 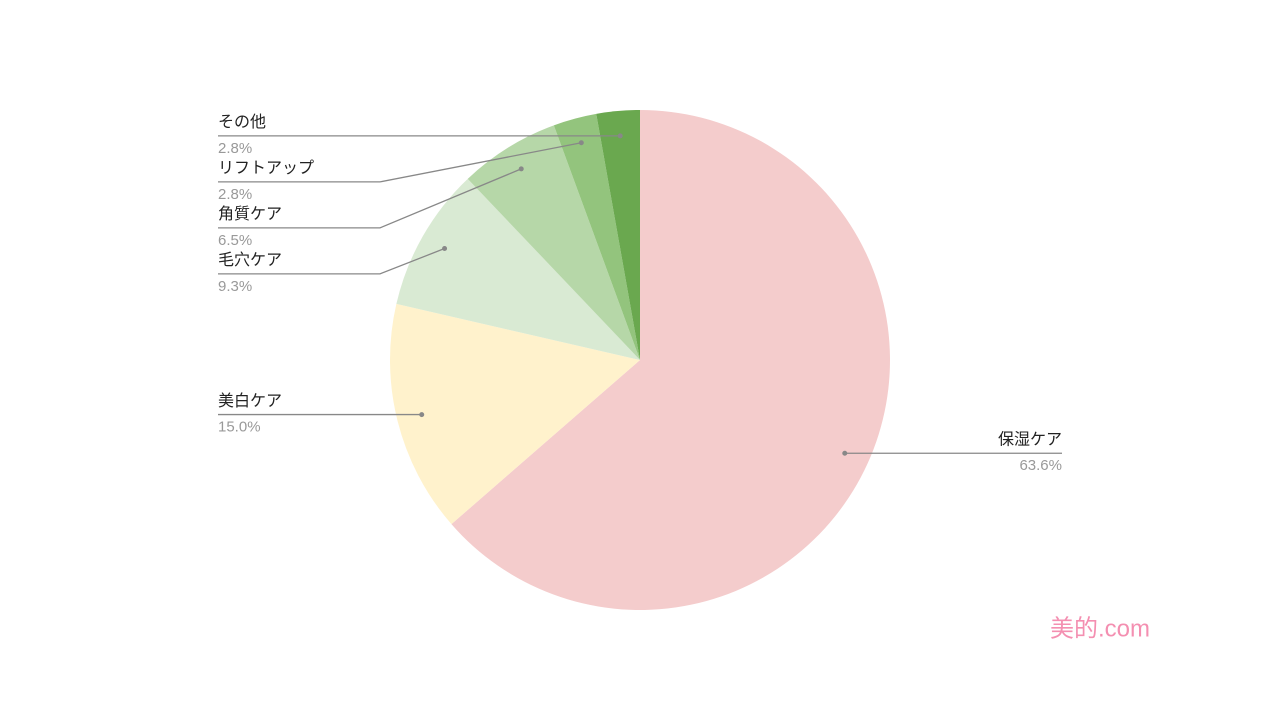 What do you see at coordinates (1100, 628) in the screenshot?
I see `watermark: 美的.com` at bounding box center [1100, 628].